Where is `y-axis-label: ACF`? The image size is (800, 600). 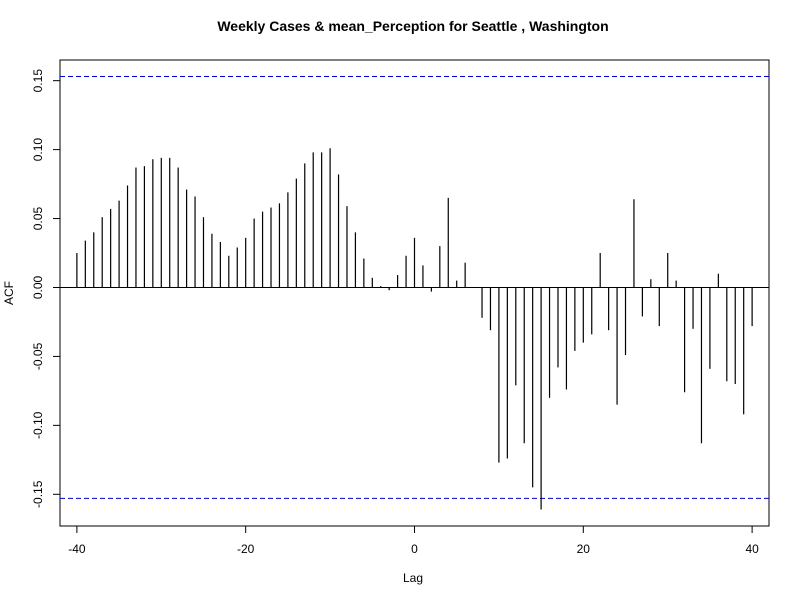 y-axis-label: ACF is located at coordinates (9, 293).